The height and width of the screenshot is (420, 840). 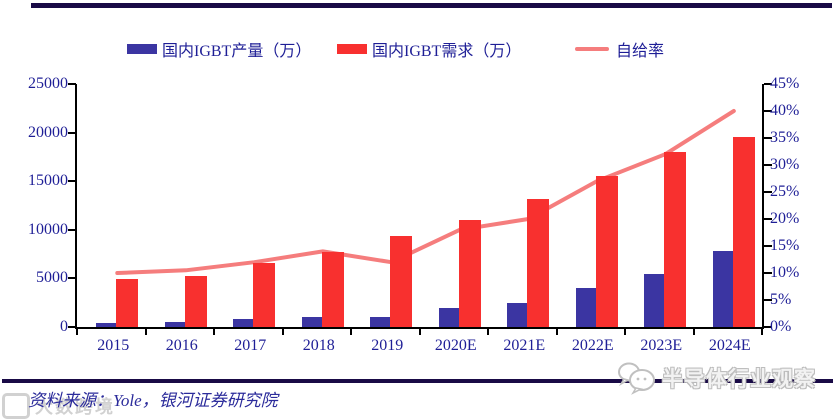 I want to click on watermark-left-text: 大数跨境, so click(x=75, y=407).